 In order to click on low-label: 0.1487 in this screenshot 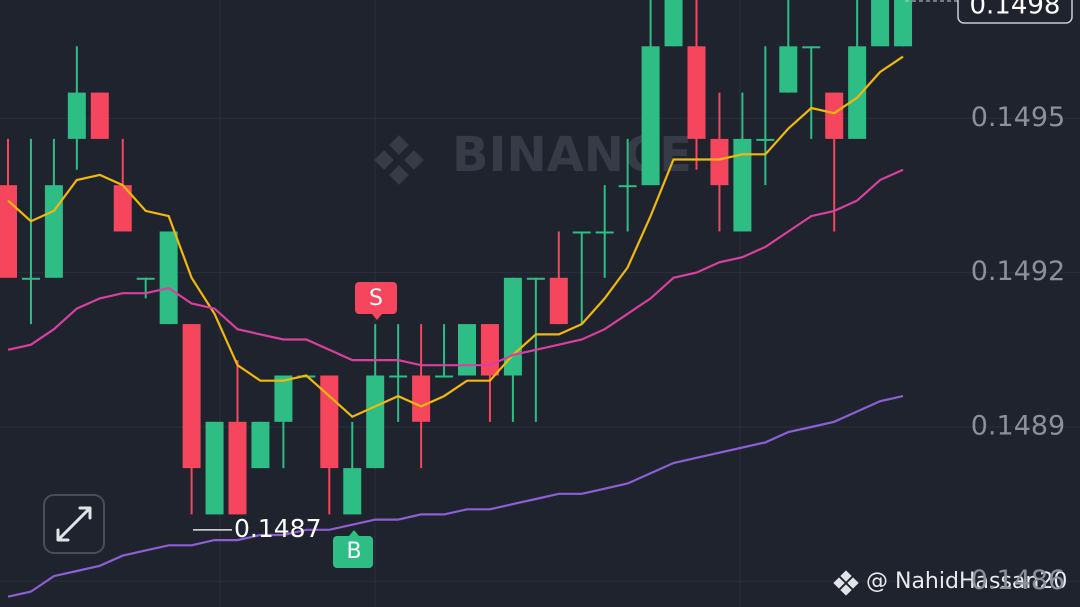, I will do `click(277, 528)`.